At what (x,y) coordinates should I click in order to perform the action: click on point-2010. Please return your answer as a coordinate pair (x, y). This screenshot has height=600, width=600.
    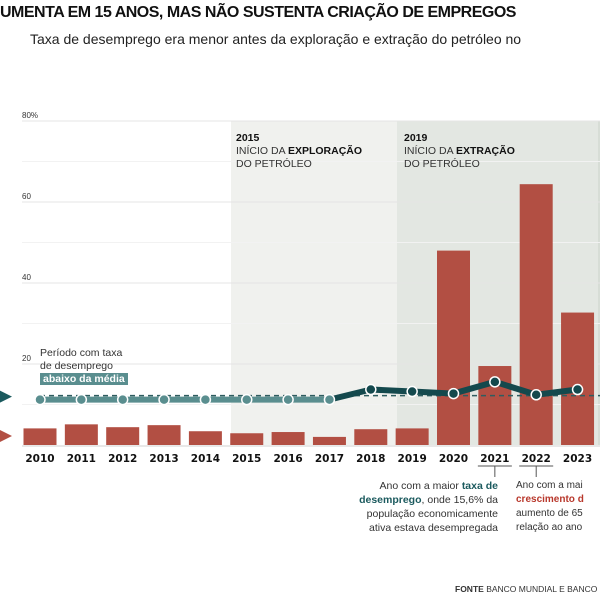
    Looking at the image, I should click on (40, 399).